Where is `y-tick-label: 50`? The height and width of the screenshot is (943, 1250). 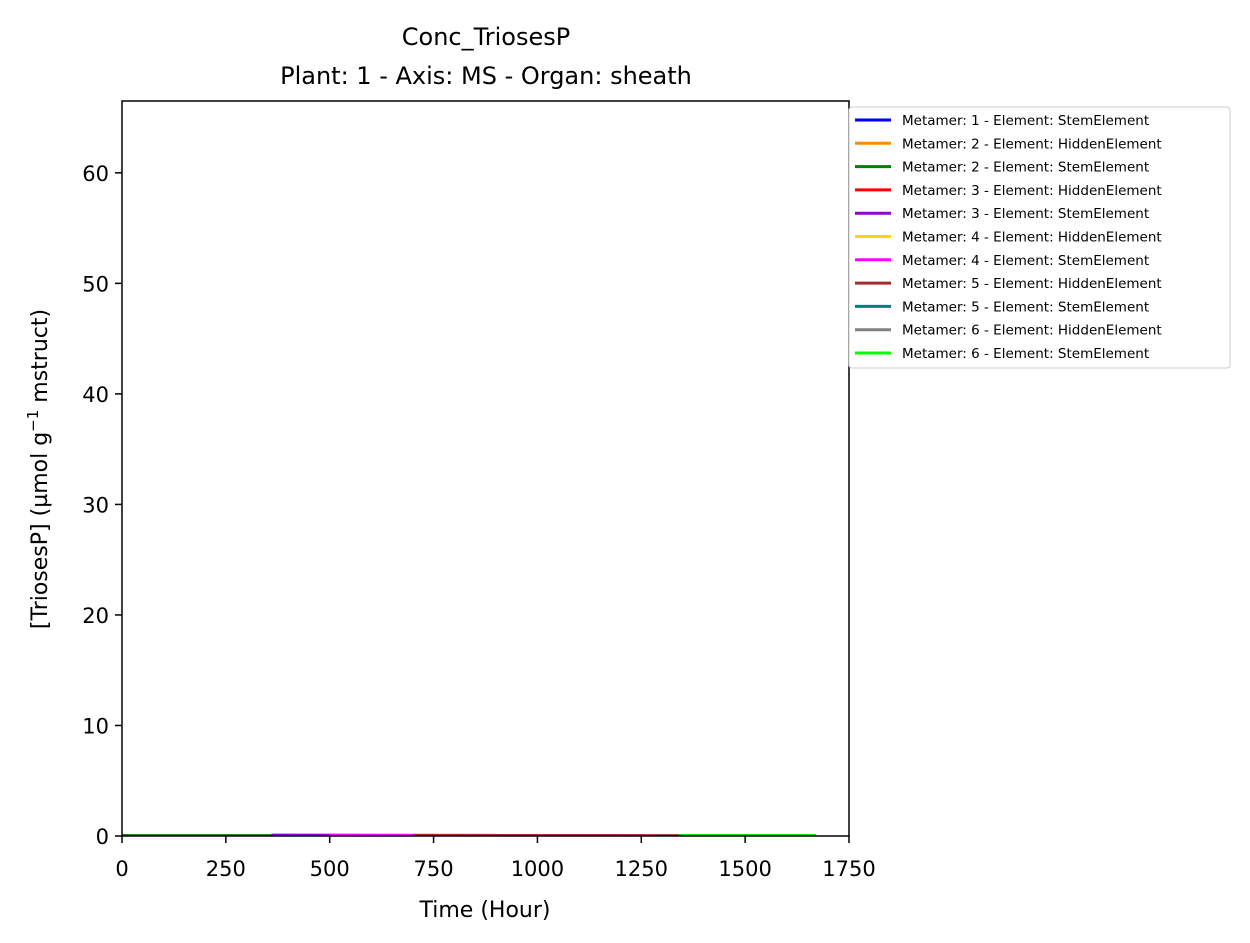 y-tick-label: 50 is located at coordinates (95, 284).